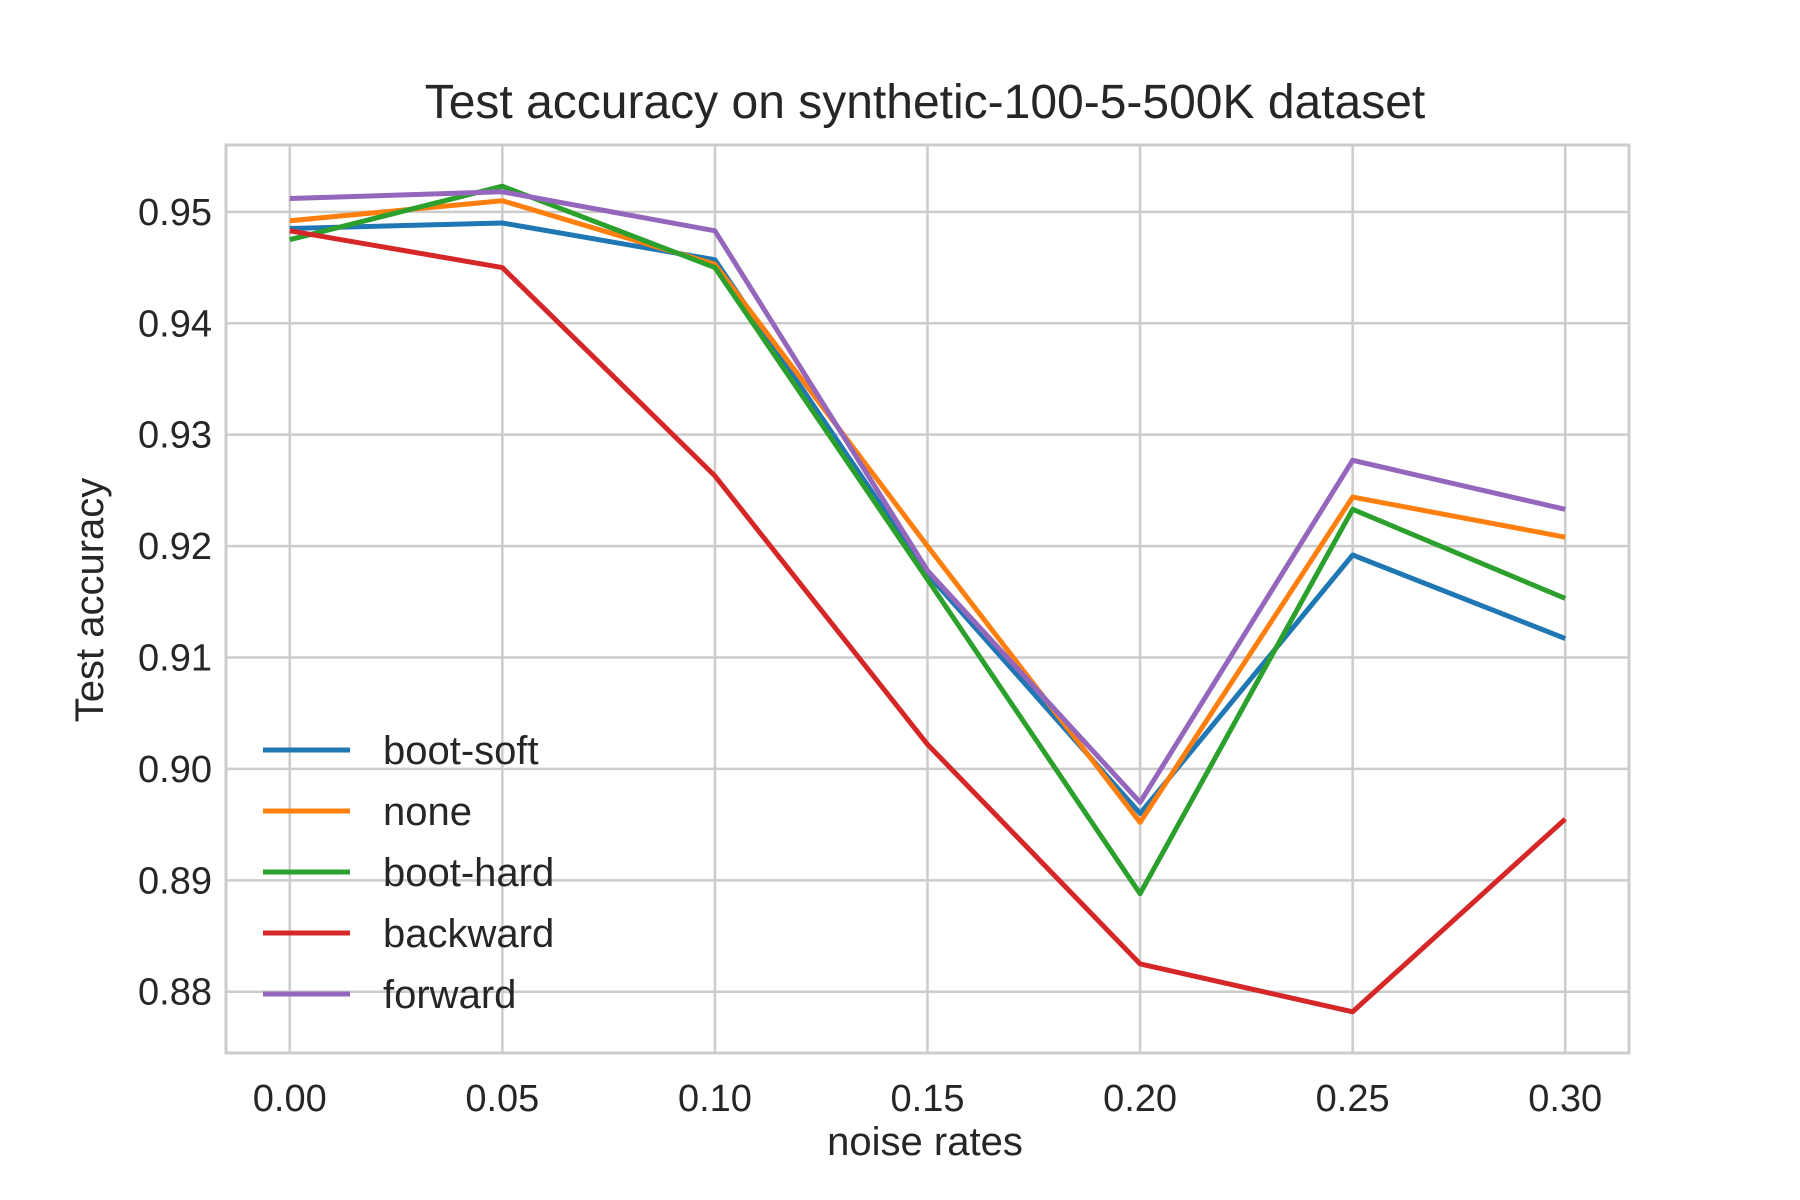 This screenshot has width=1800, height=1200. What do you see at coordinates (175, 436) in the screenshot?
I see `y-tick-label: 0.93` at bounding box center [175, 436].